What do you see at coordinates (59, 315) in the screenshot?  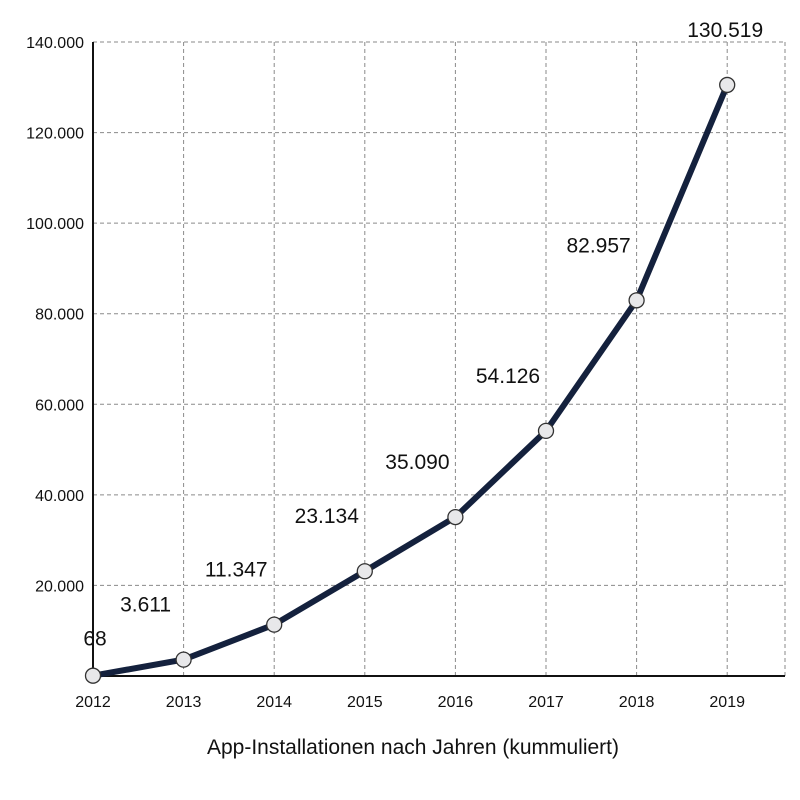 I see `y-tick-label: 80.000` at bounding box center [59, 315].